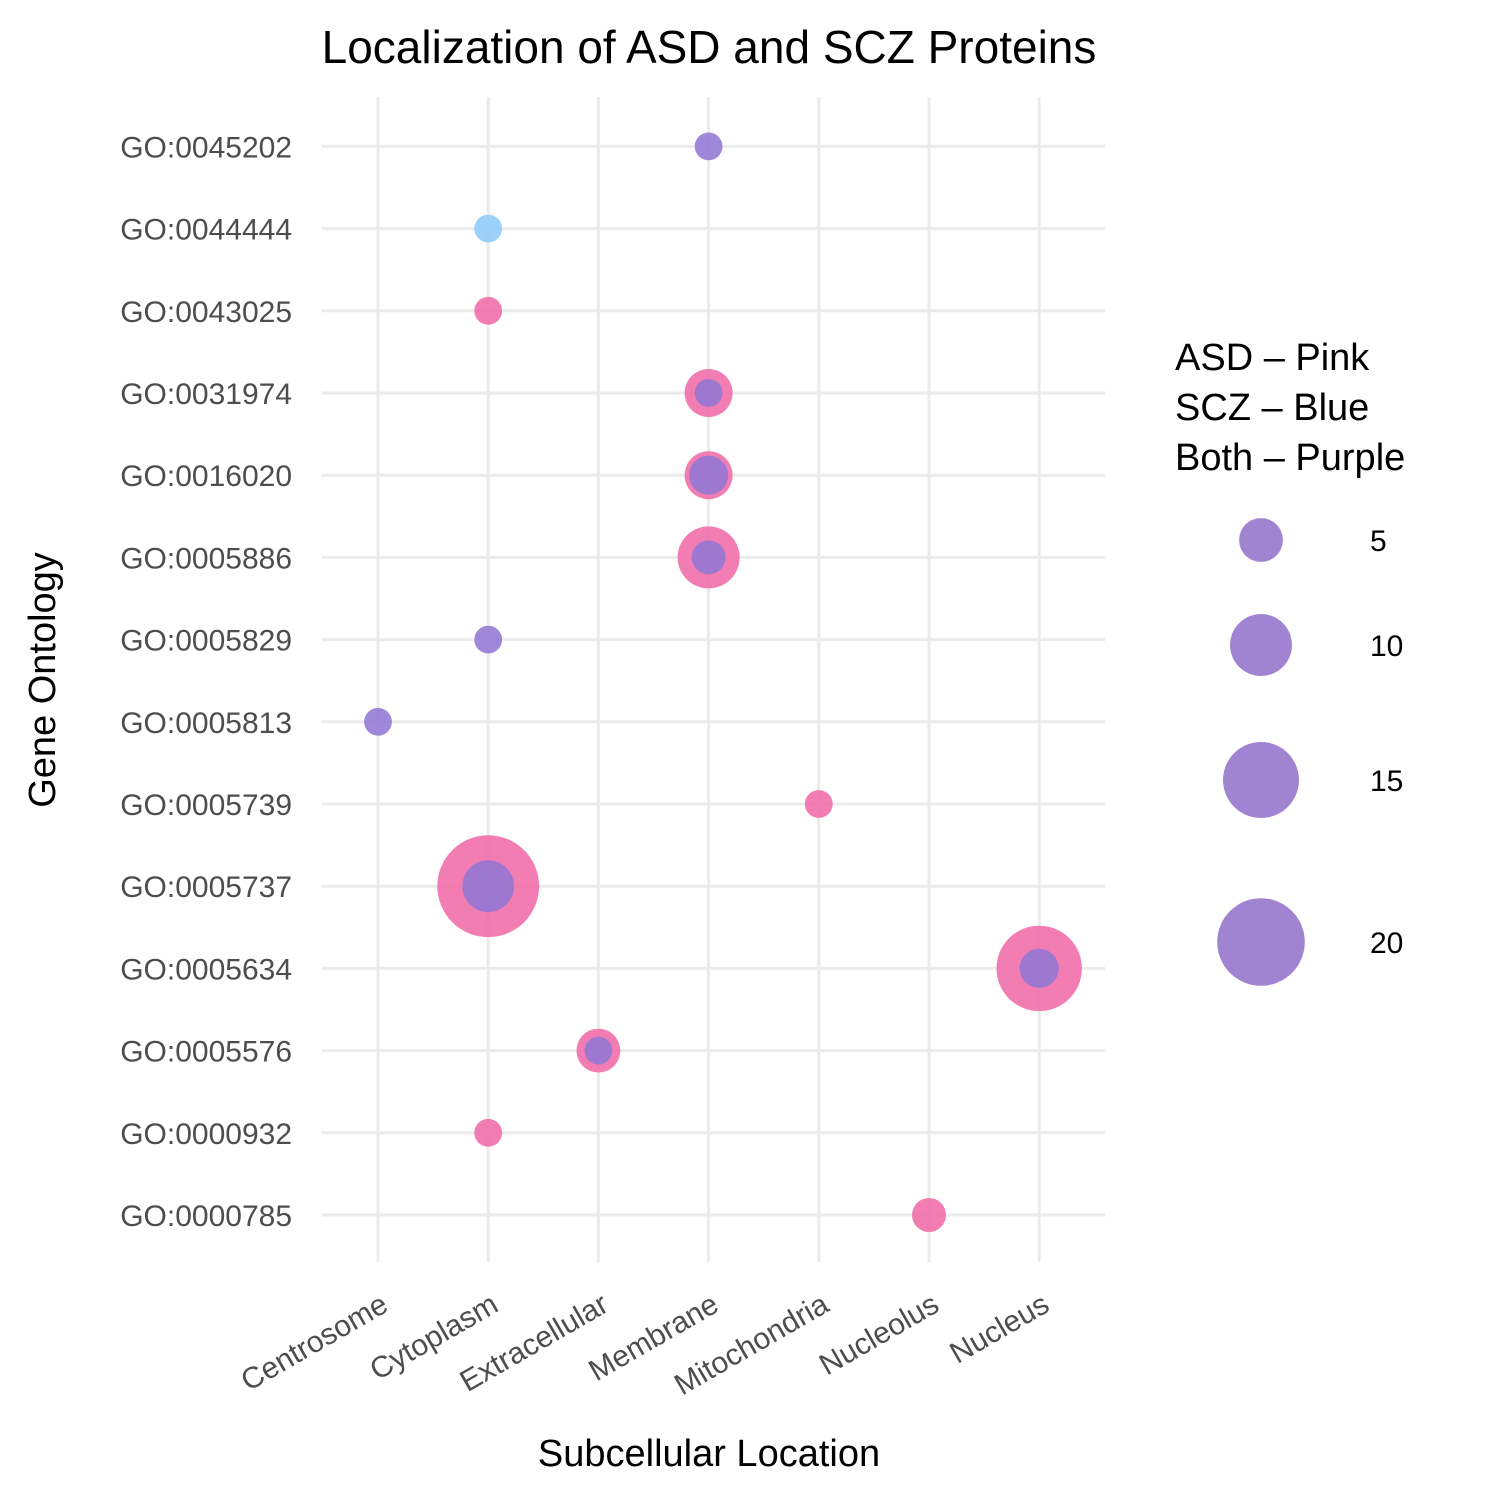 The width and height of the screenshot is (1500, 1500). What do you see at coordinates (206, 805) in the screenshot?
I see `y-tick-label: GO:0005739` at bounding box center [206, 805].